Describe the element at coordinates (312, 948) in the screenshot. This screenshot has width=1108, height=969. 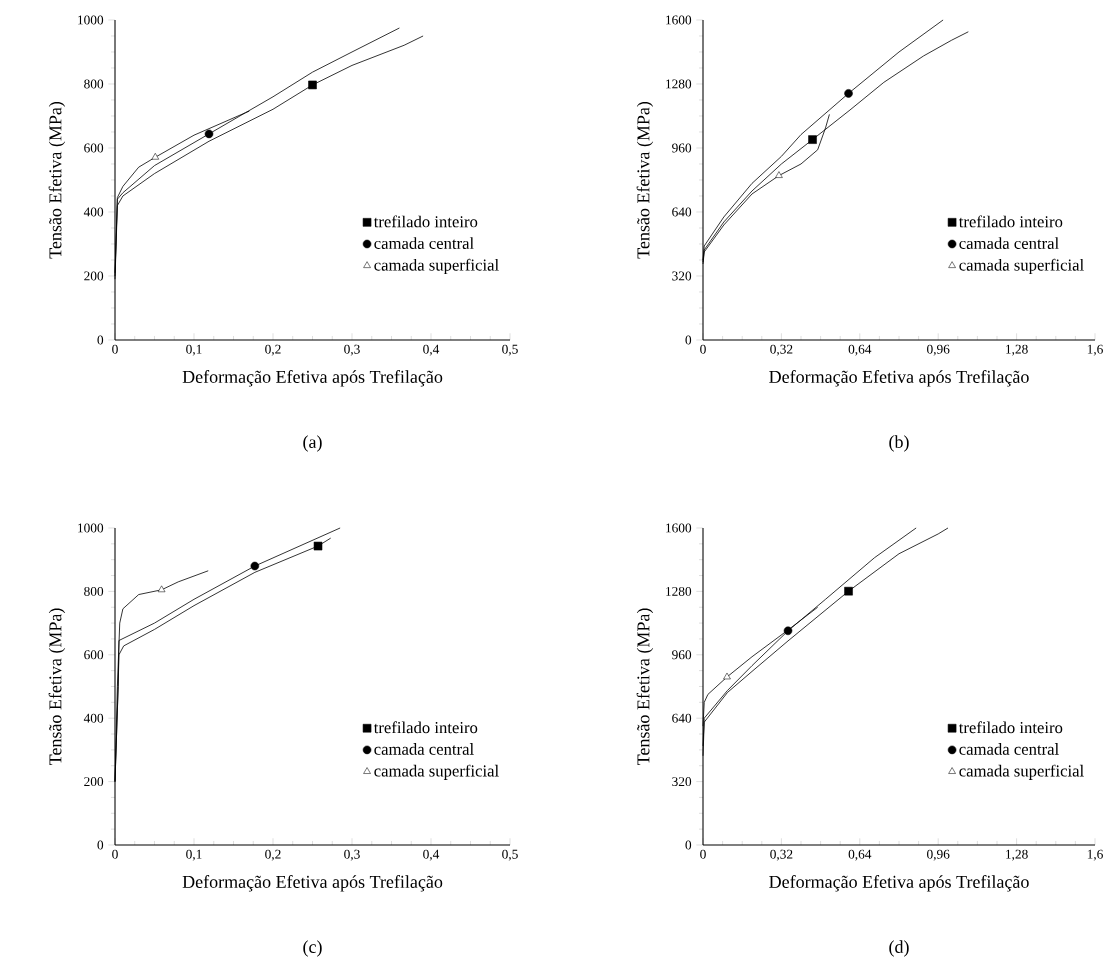
I see `text: (c)` at that location.